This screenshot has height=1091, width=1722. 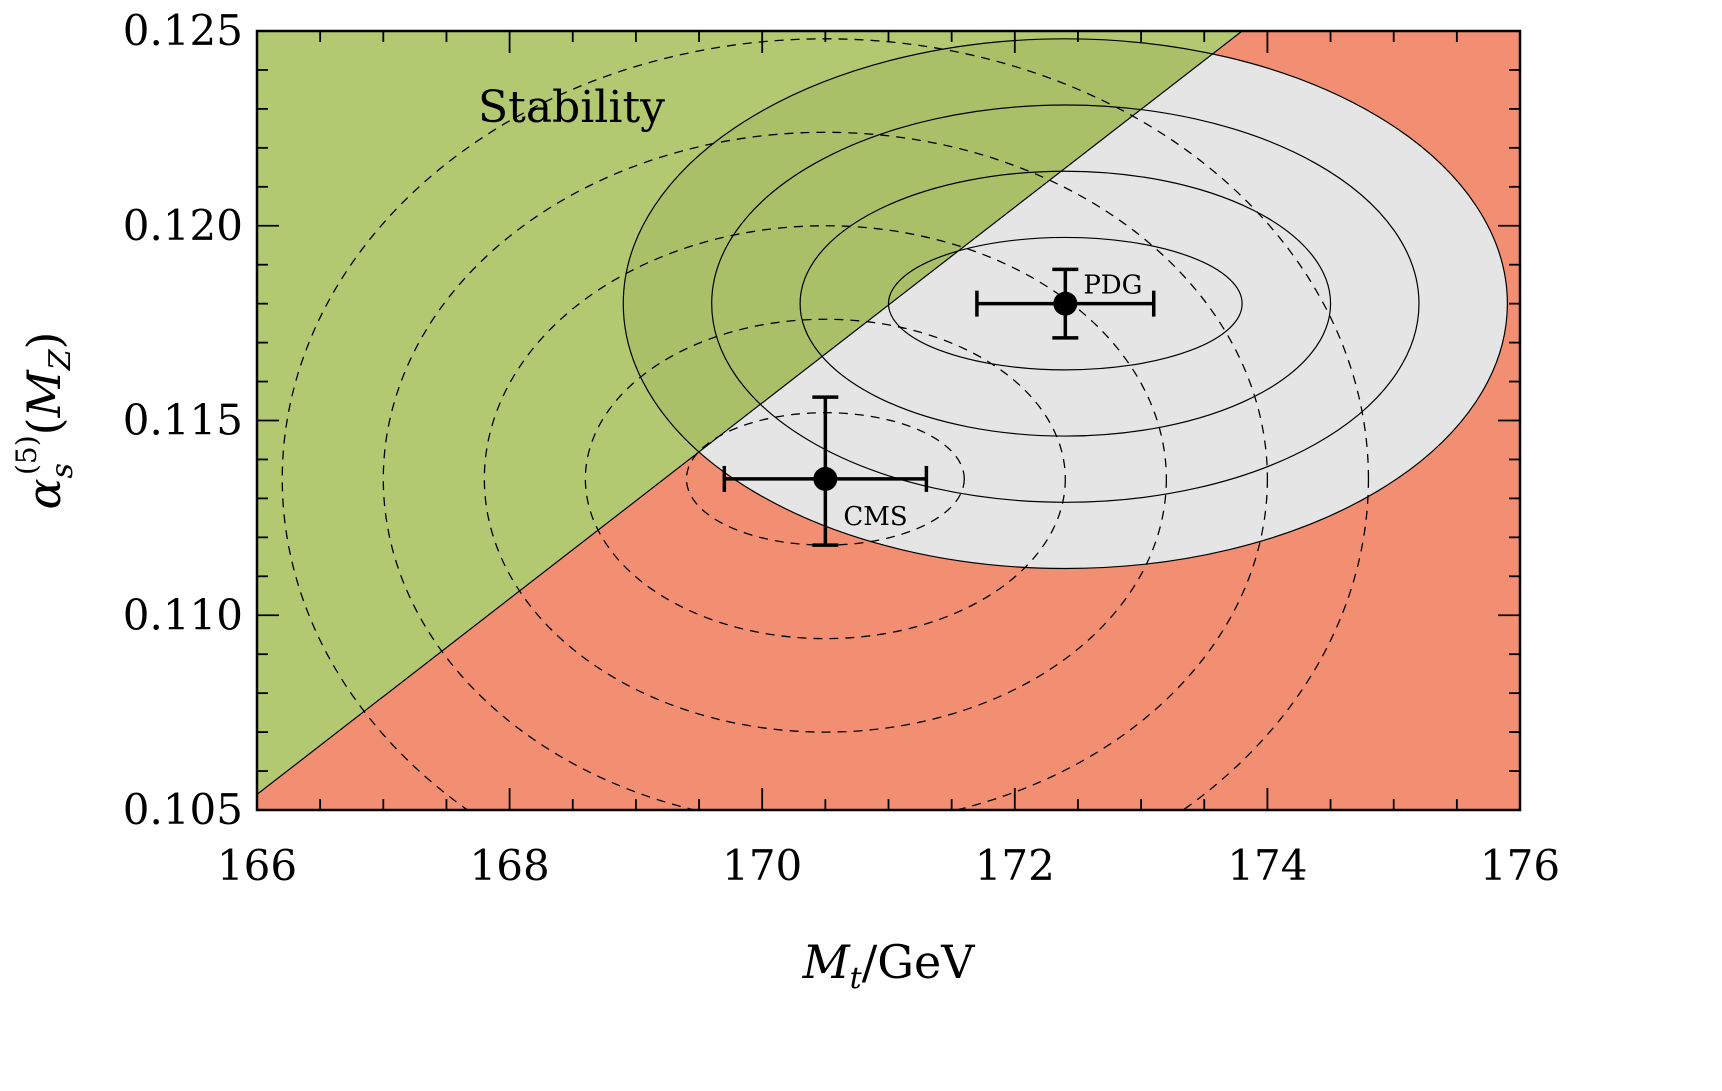 What do you see at coordinates (889, 965) in the screenshot?
I see `x-axis-title: Mt/GeV` at bounding box center [889, 965].